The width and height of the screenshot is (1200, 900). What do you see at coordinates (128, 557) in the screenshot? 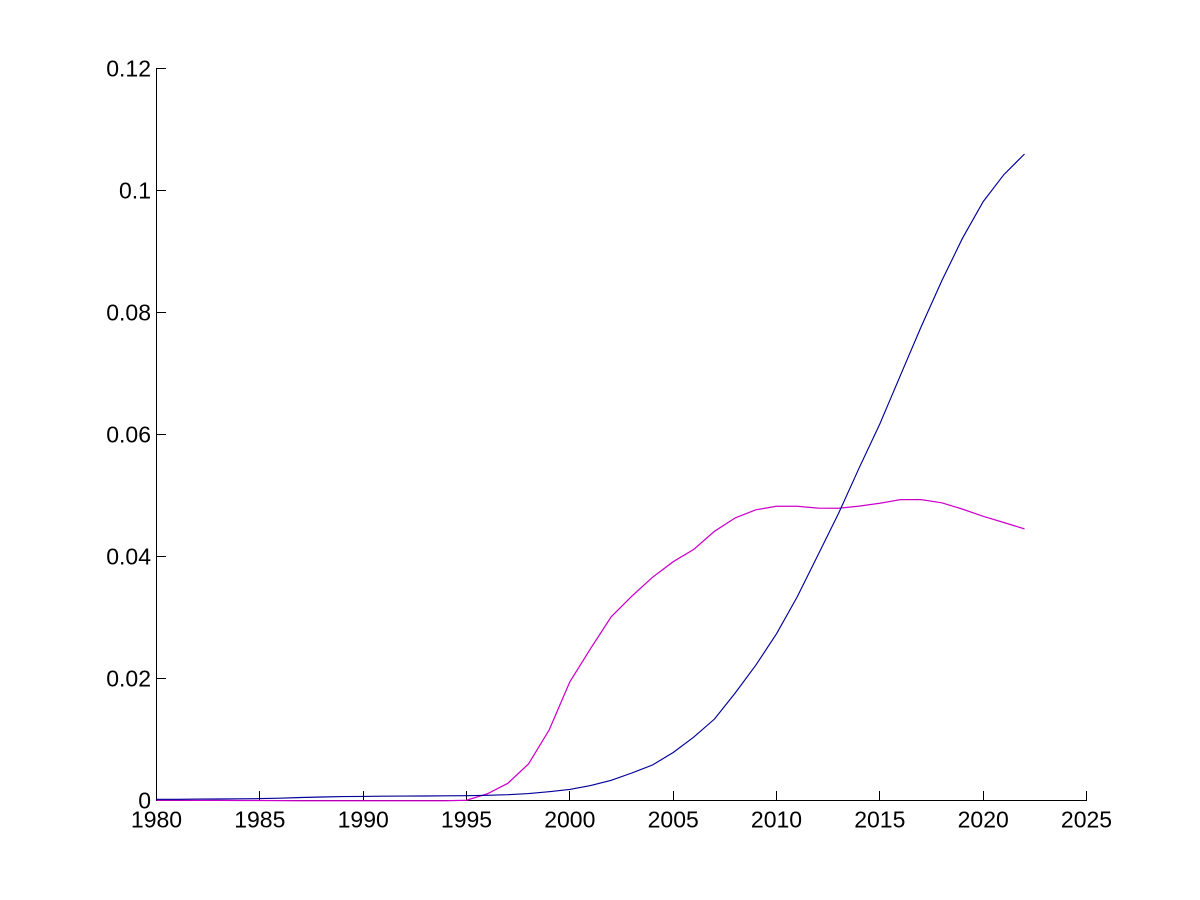
I see `svg-text: 0.04` at bounding box center [128, 557].